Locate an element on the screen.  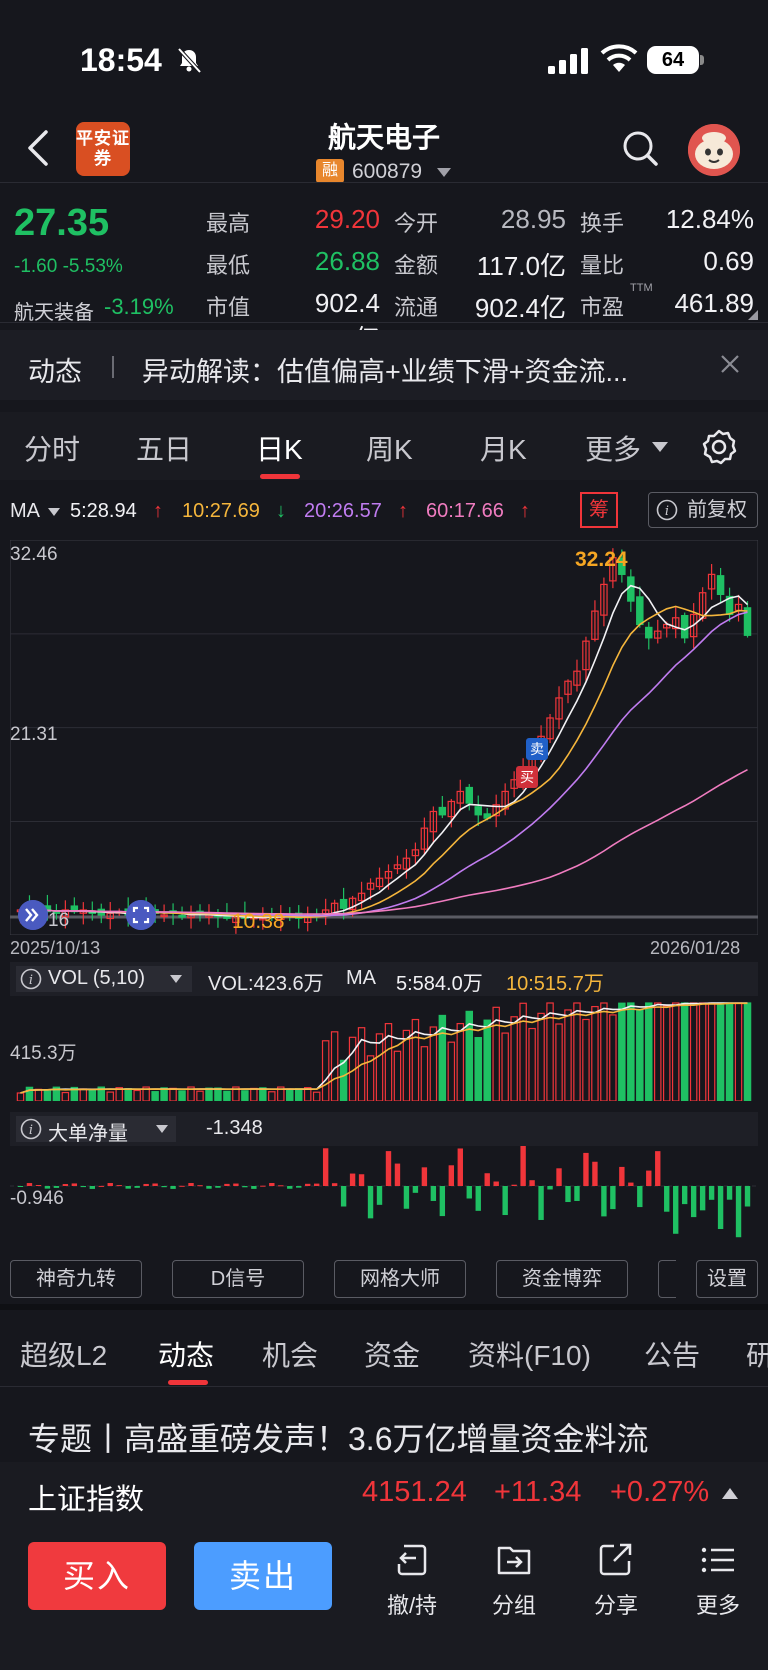
tab-more: 更多 is located at coordinates (613, 449).